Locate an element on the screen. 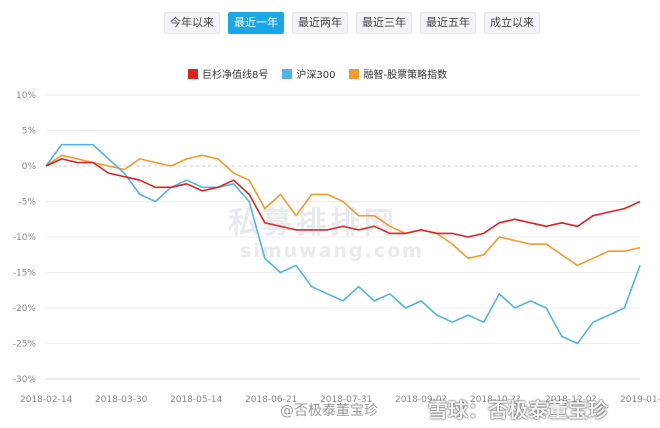 Image resolution: width=660 pixels, height=428 pixels. x-tick-label: 2018-06-21 is located at coordinates (271, 400).